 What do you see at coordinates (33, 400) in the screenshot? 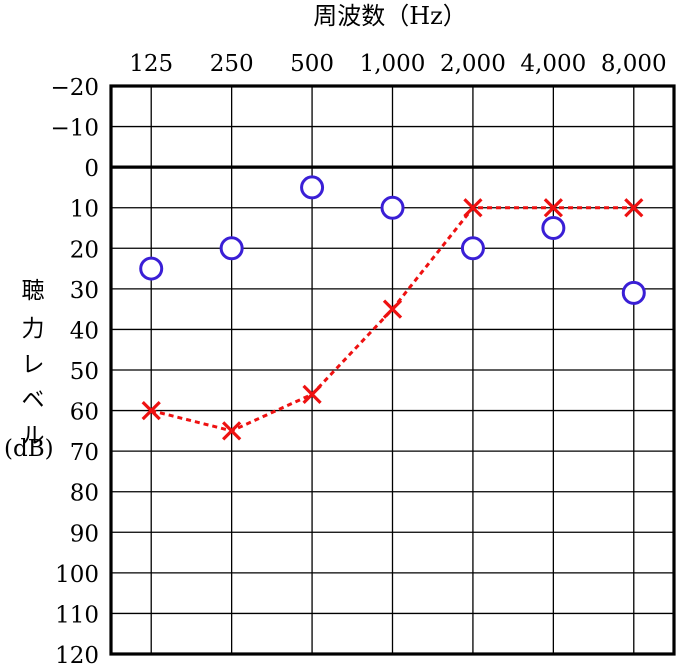
I see `y-axis-title-char: ベ` at bounding box center [33, 400].